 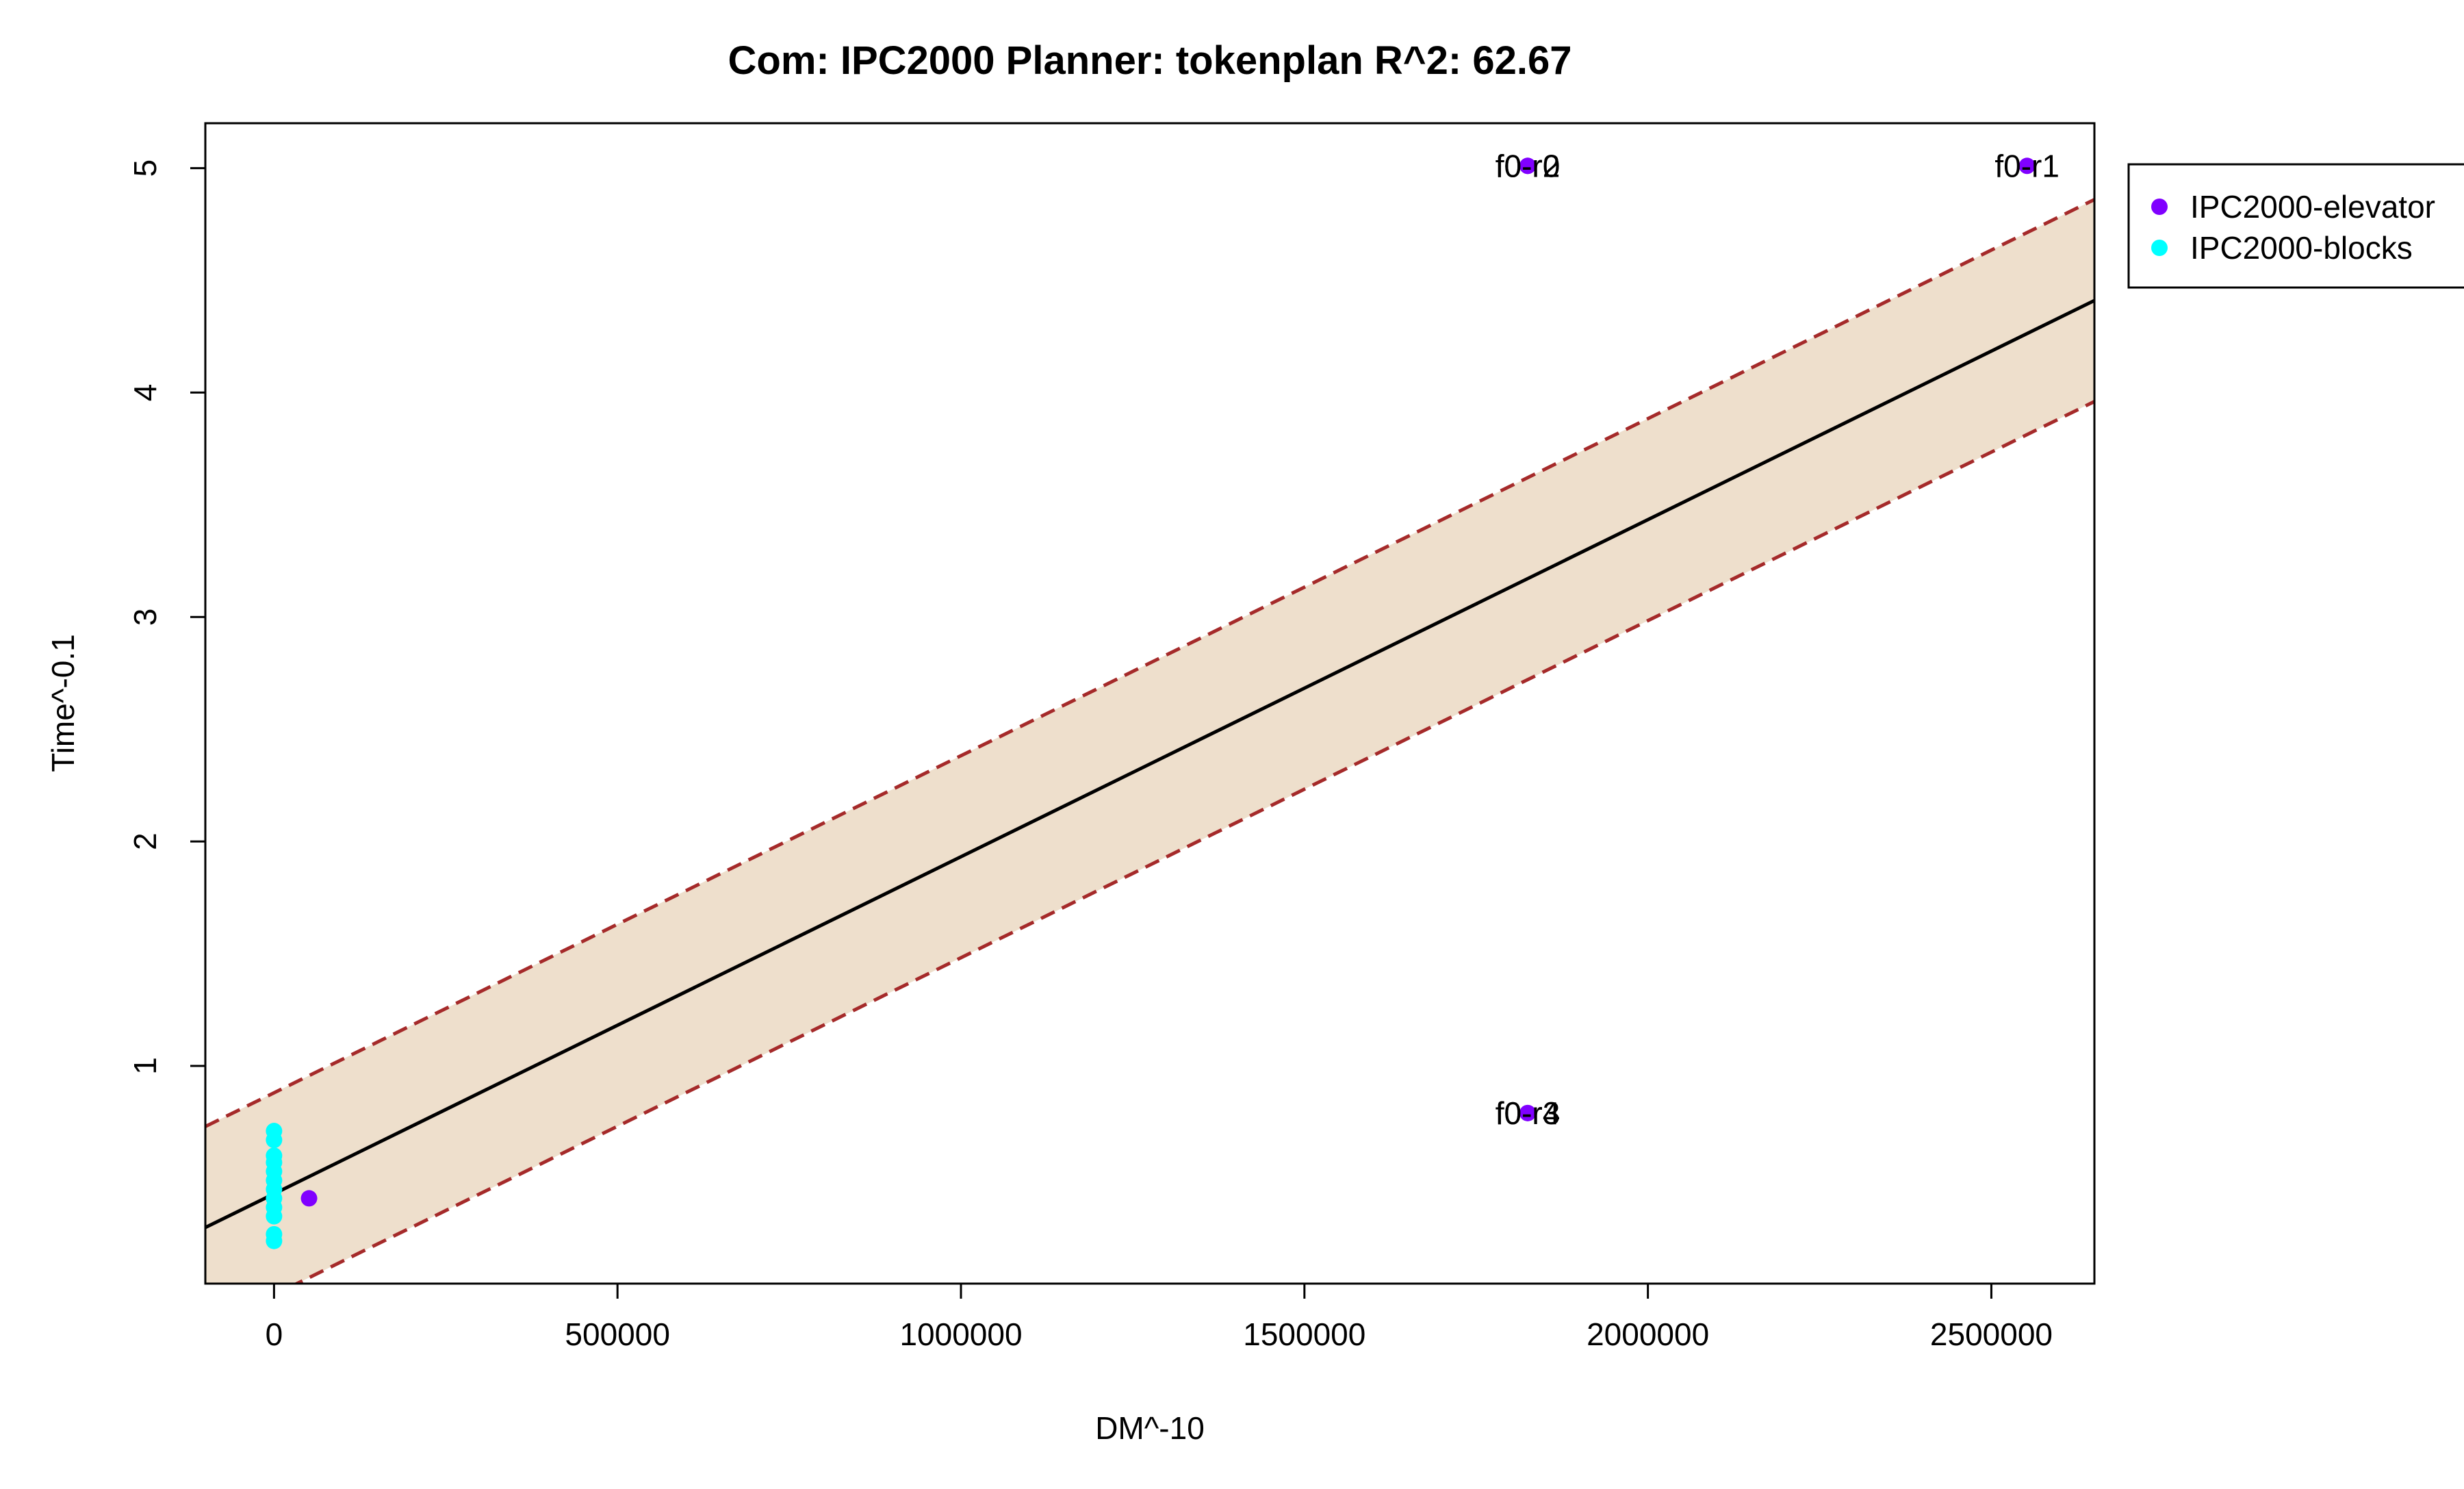 What do you see at coordinates (145, 1066) in the screenshot?
I see `y-tick-label: 1` at bounding box center [145, 1066].